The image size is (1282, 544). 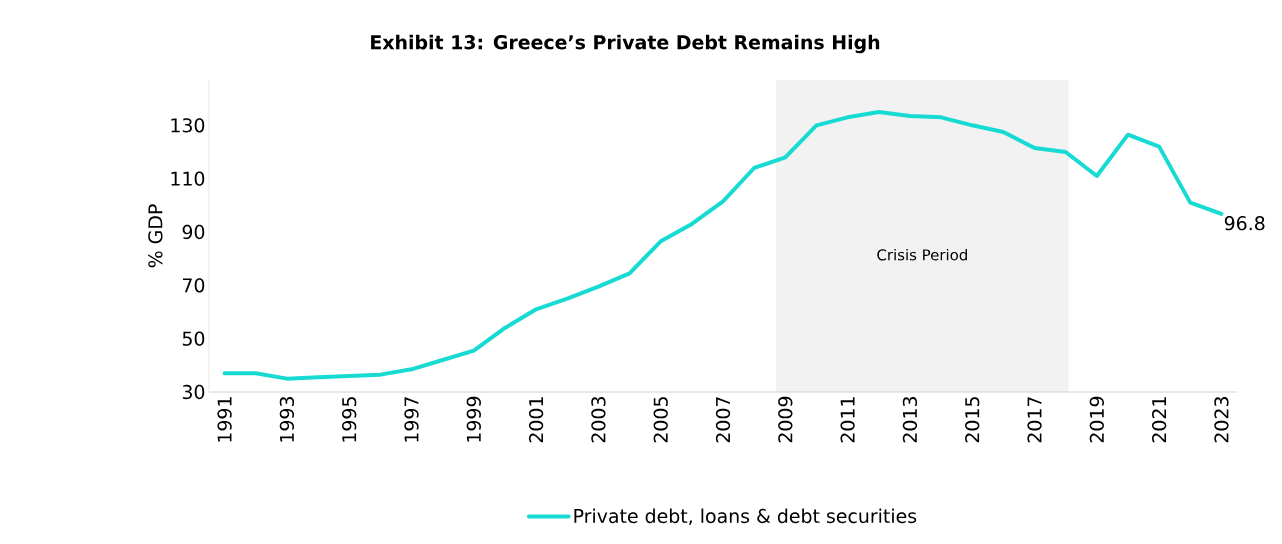 What do you see at coordinates (193, 392) in the screenshot?
I see `y-tick-label: 30` at bounding box center [193, 392].